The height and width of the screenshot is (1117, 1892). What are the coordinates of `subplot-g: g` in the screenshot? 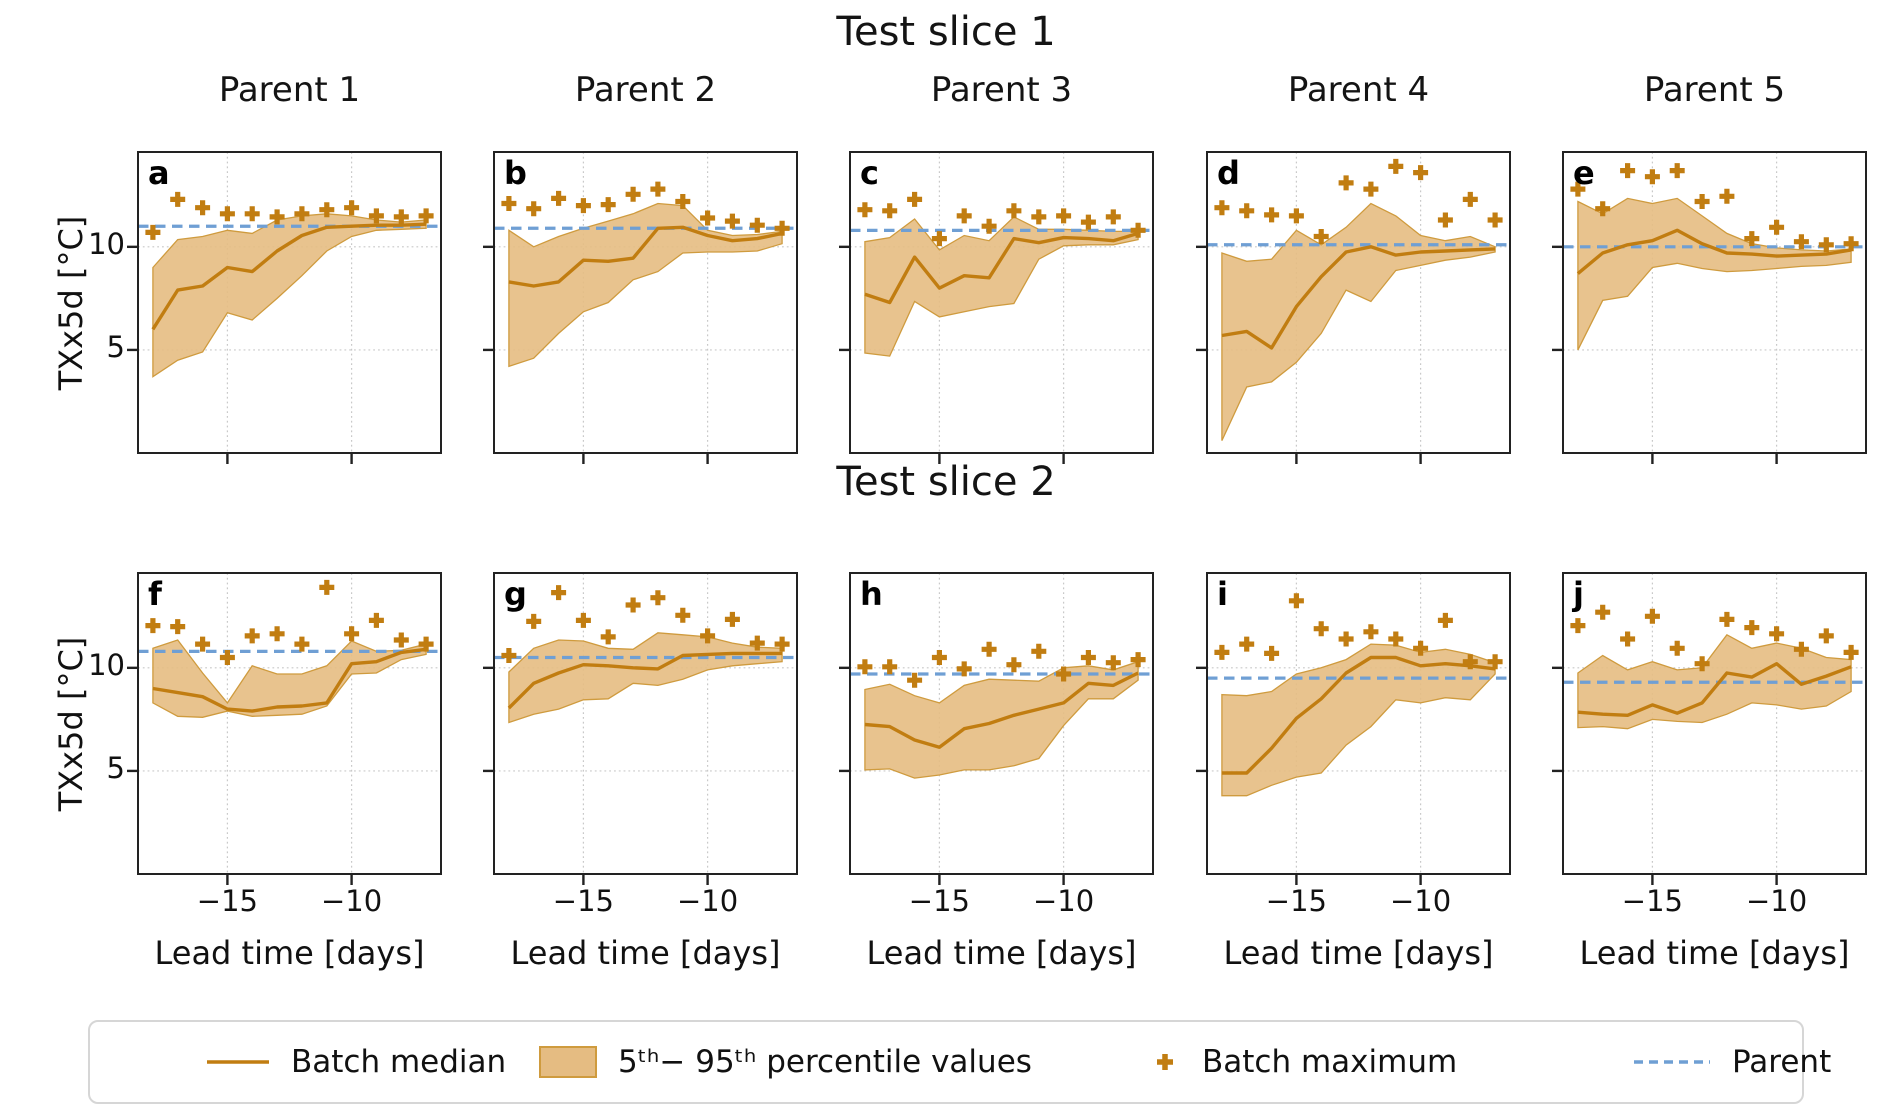 It's located at (640, 728).